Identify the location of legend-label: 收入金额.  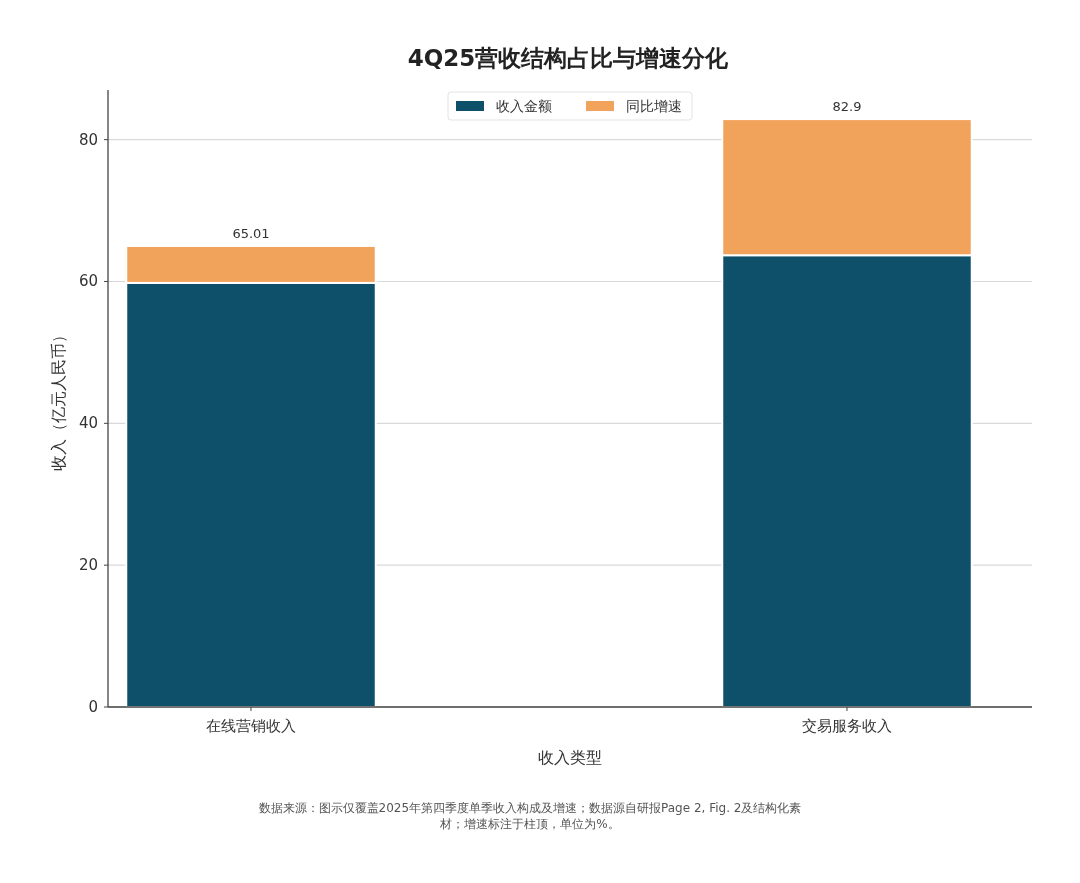
(524, 106).